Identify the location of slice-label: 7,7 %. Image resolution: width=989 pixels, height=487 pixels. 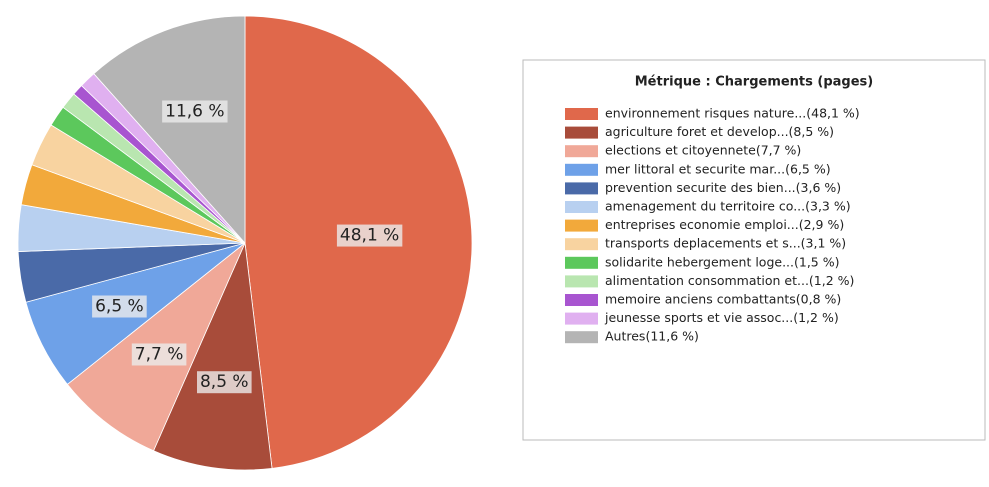
(159, 354).